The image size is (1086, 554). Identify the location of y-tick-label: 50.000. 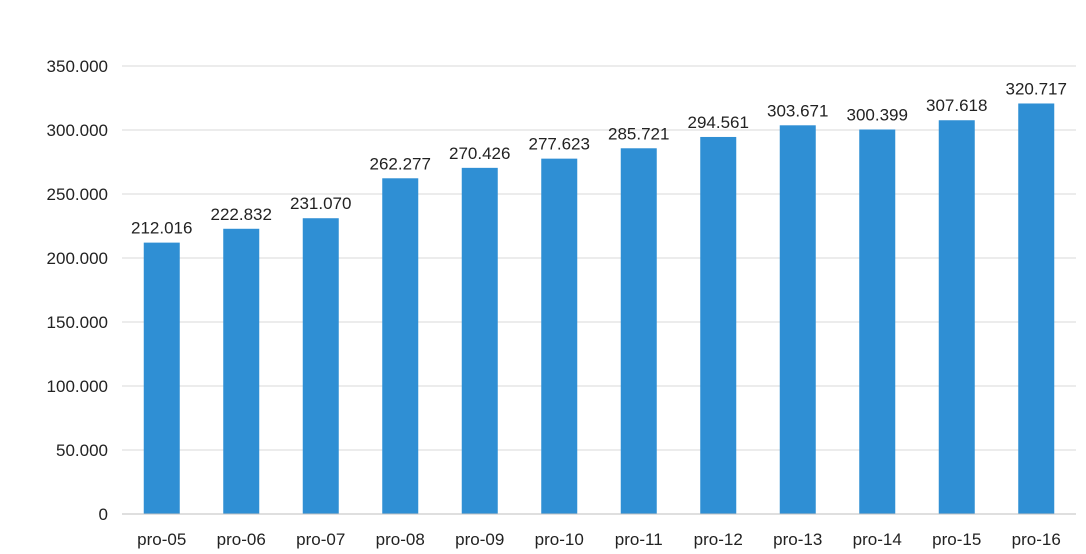
(82, 450).